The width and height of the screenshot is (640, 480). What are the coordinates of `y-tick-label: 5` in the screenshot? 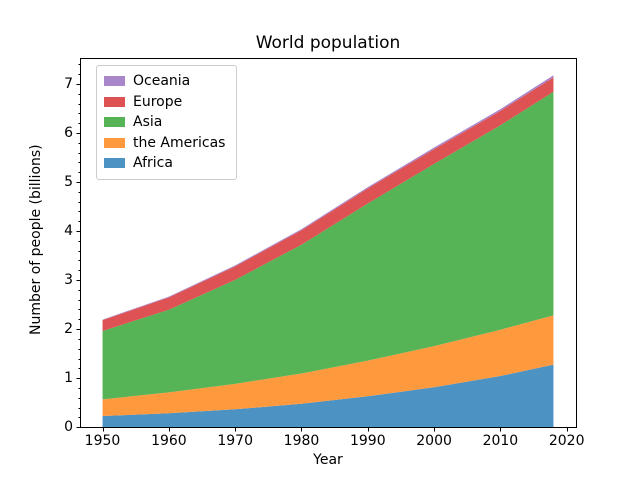 It's located at (68, 182).